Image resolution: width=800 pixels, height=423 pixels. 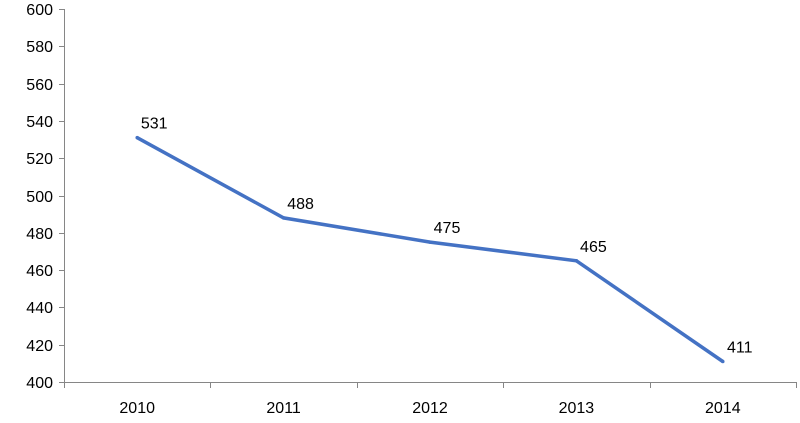 I want to click on y-tick-label: 520, so click(x=39, y=159).